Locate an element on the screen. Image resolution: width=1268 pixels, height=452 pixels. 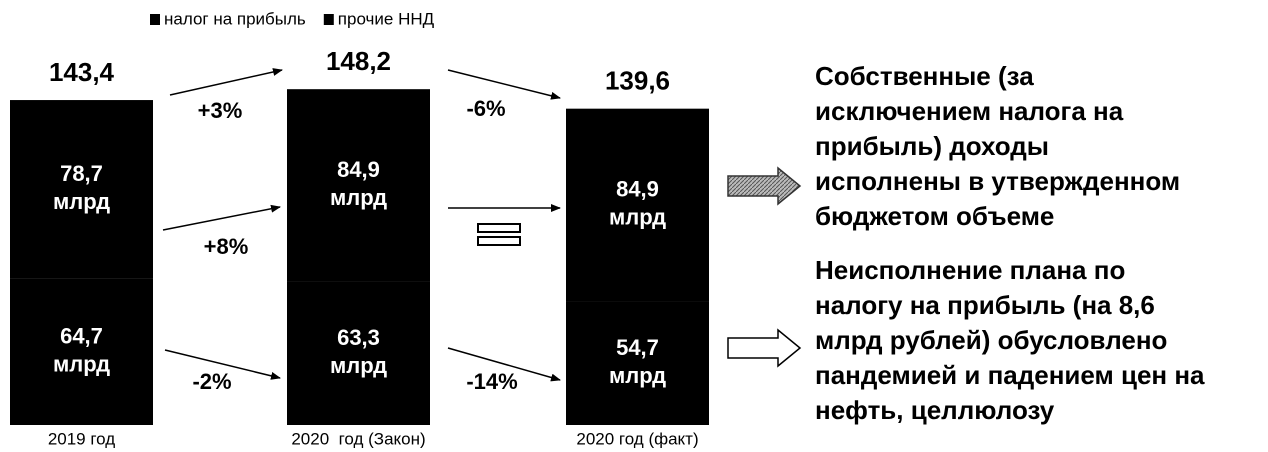
value-label: 63,3 is located at coordinates (358, 337).